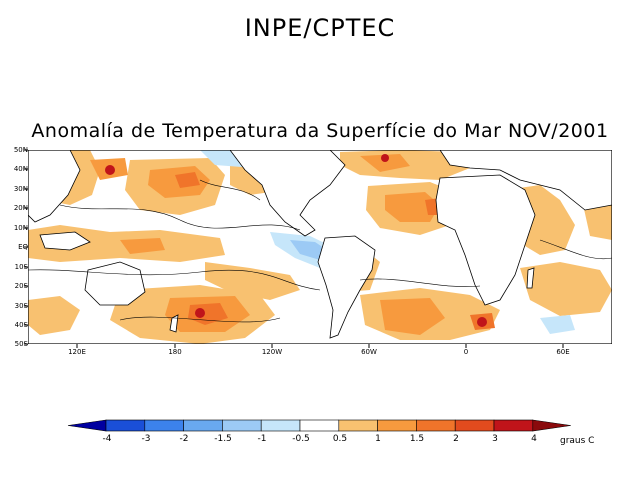 The image size is (640, 494). I want to click on colorbar-label: -3, so click(146, 439).